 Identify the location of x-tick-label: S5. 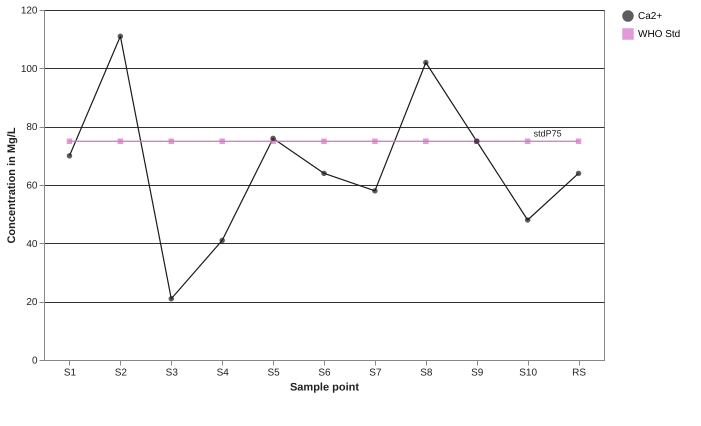
(273, 373).